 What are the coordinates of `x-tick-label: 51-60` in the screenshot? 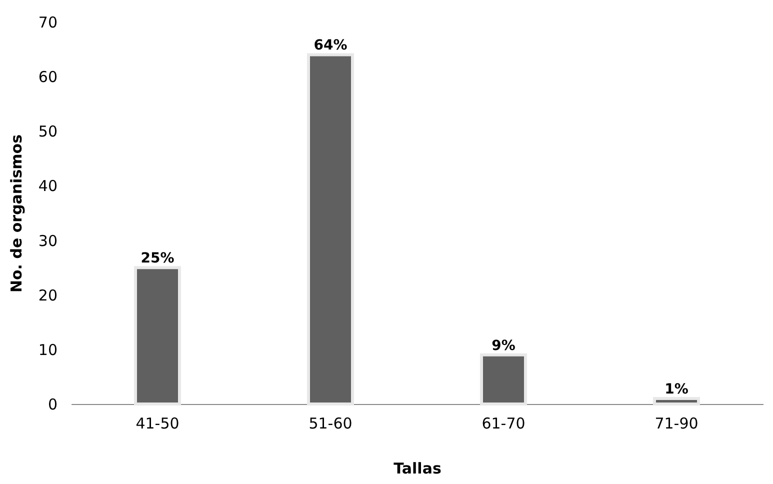 It's located at (330, 423).